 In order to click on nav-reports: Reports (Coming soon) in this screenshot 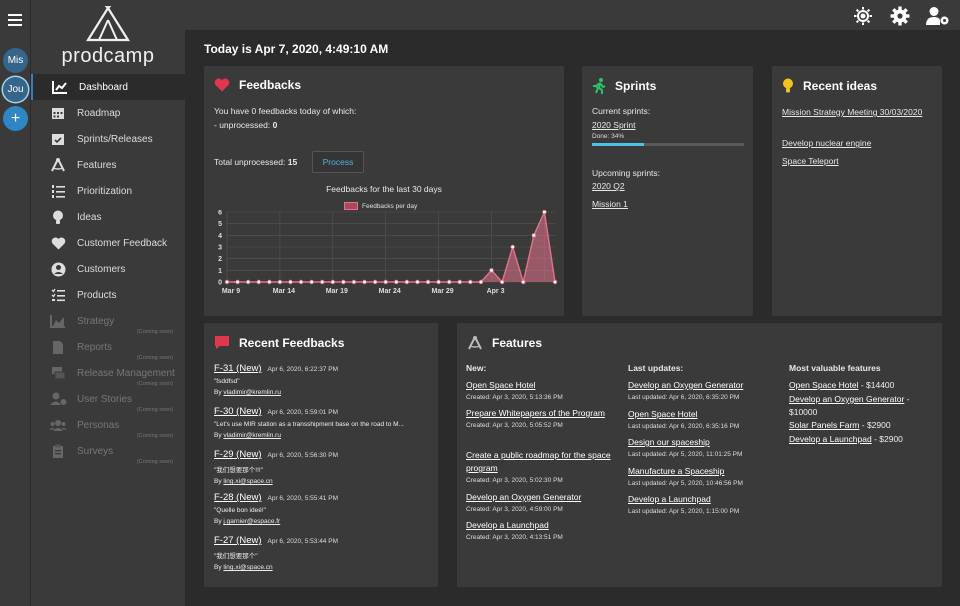, I will do `click(108, 347)`.